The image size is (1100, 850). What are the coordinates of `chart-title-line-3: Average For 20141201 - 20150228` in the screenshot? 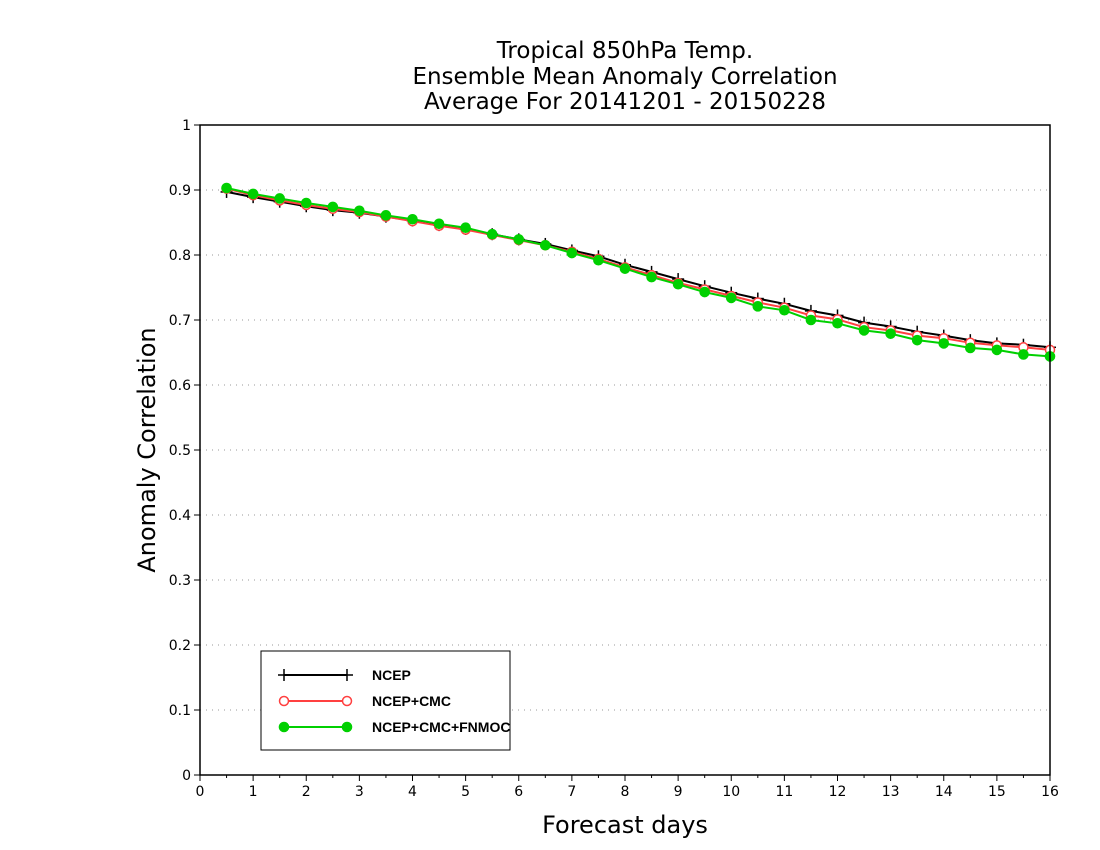 It's located at (625, 102).